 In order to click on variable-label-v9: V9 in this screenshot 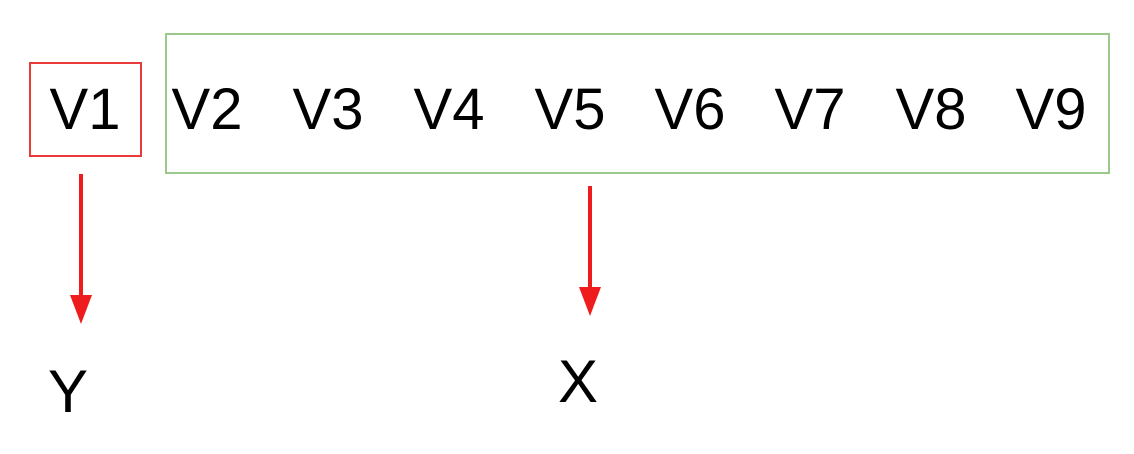, I will do `click(1051, 109)`.